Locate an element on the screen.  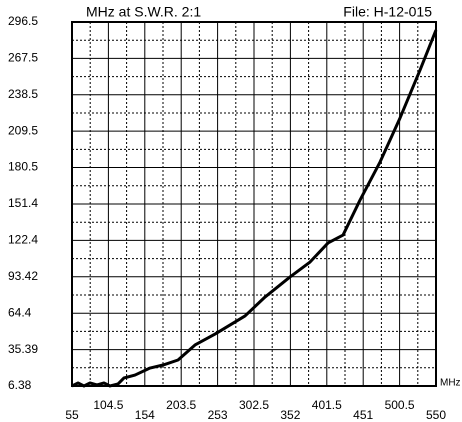
chart-subtitle: File: H-12-015 is located at coordinates (387, 12).